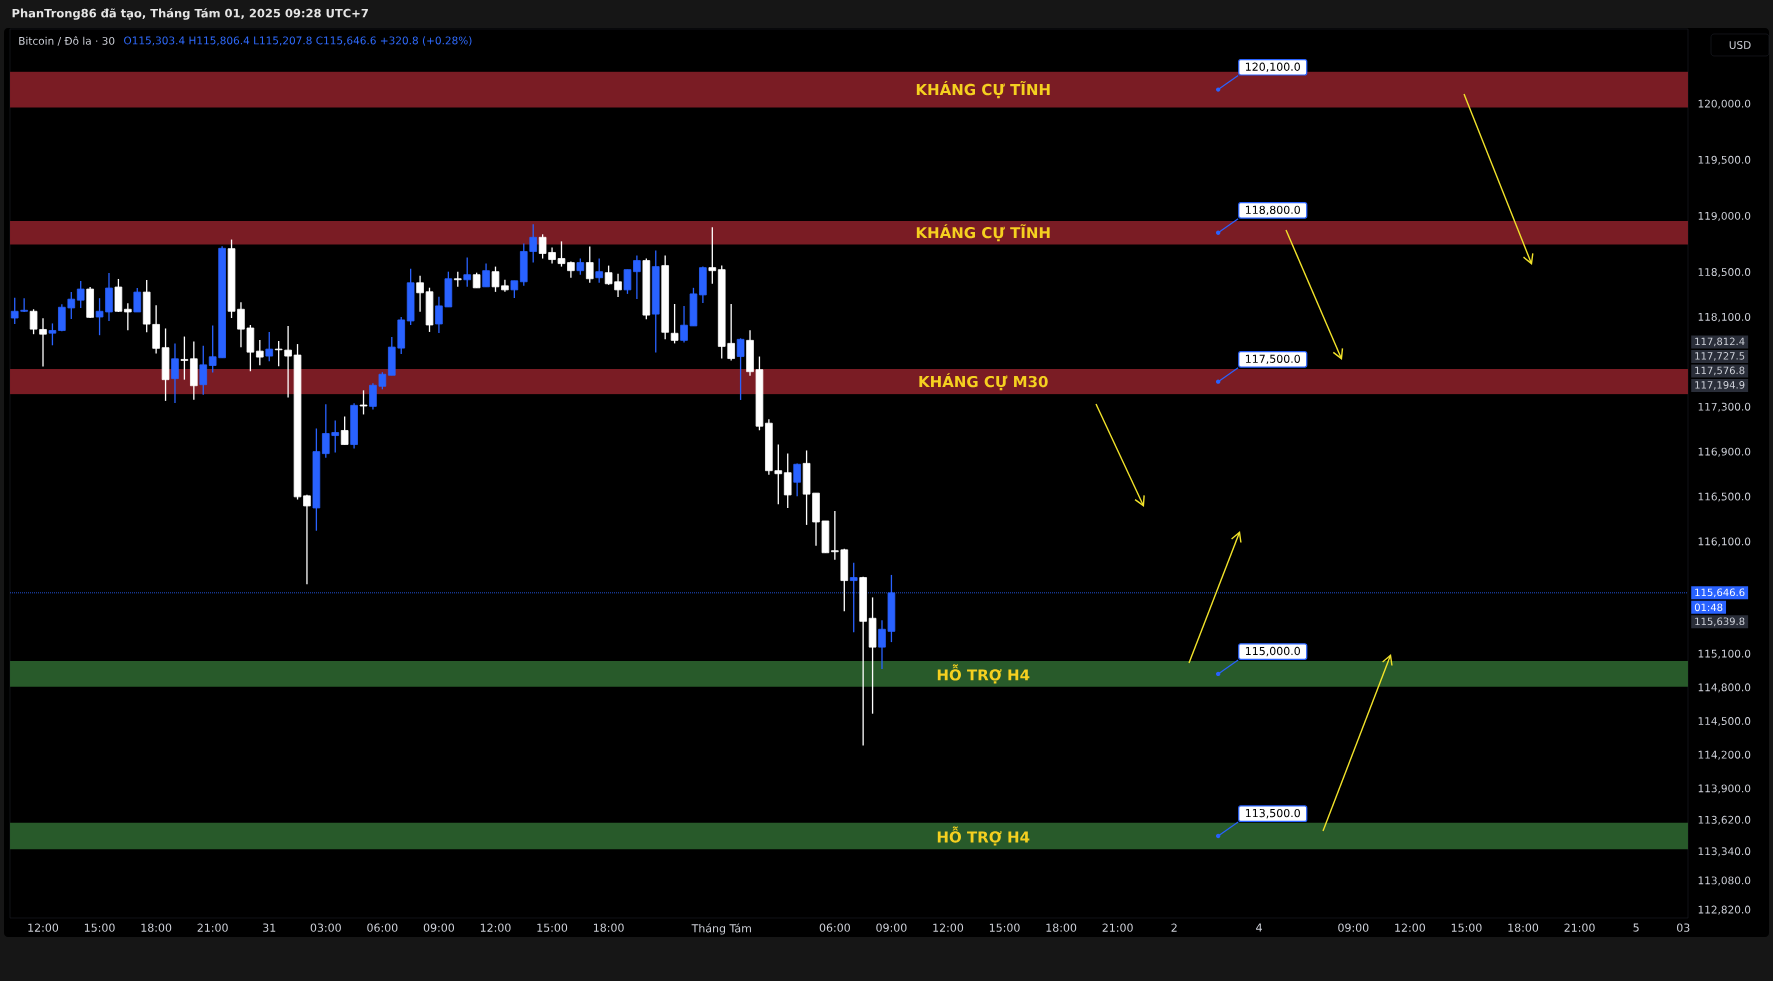  What do you see at coordinates (1724, 452) in the screenshot?
I see `y-tick-label: 116,900.0` at bounding box center [1724, 452].